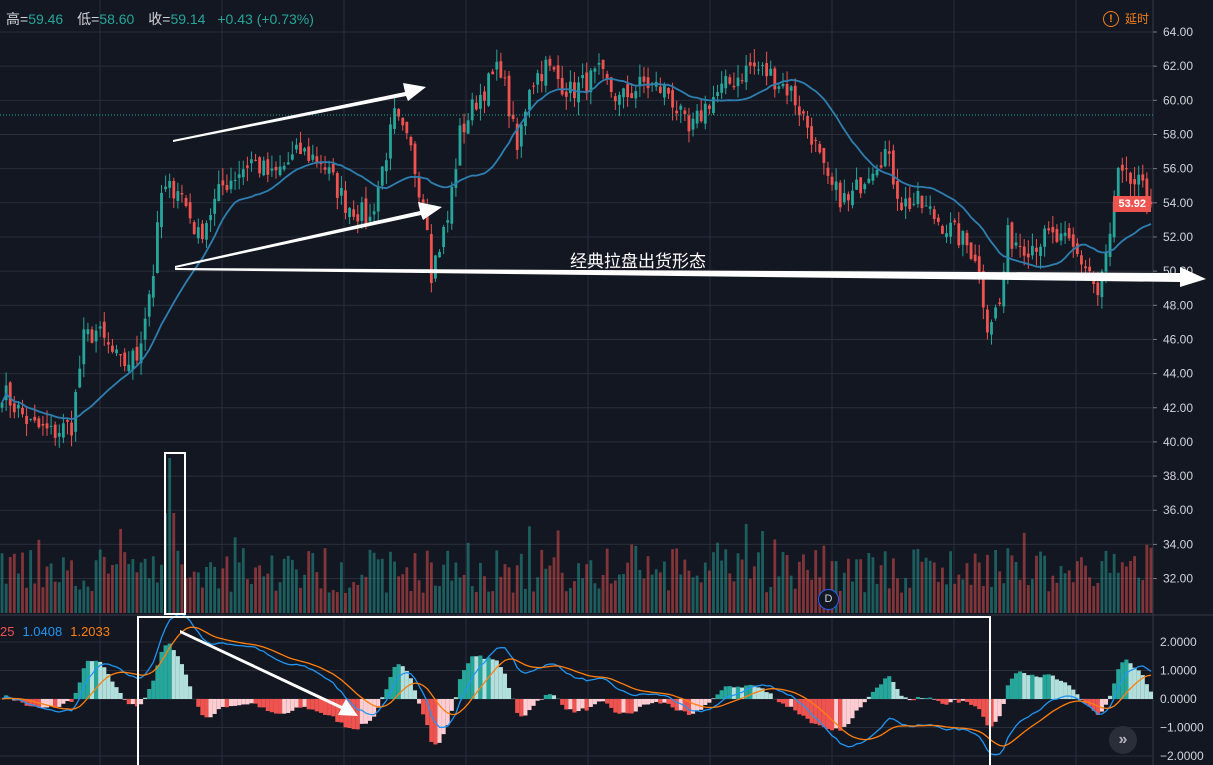 Image resolution: width=1213 pixels, height=765 pixels. What do you see at coordinates (1123, 740) in the screenshot?
I see `scroll-to-realtime-button: »` at bounding box center [1123, 740].